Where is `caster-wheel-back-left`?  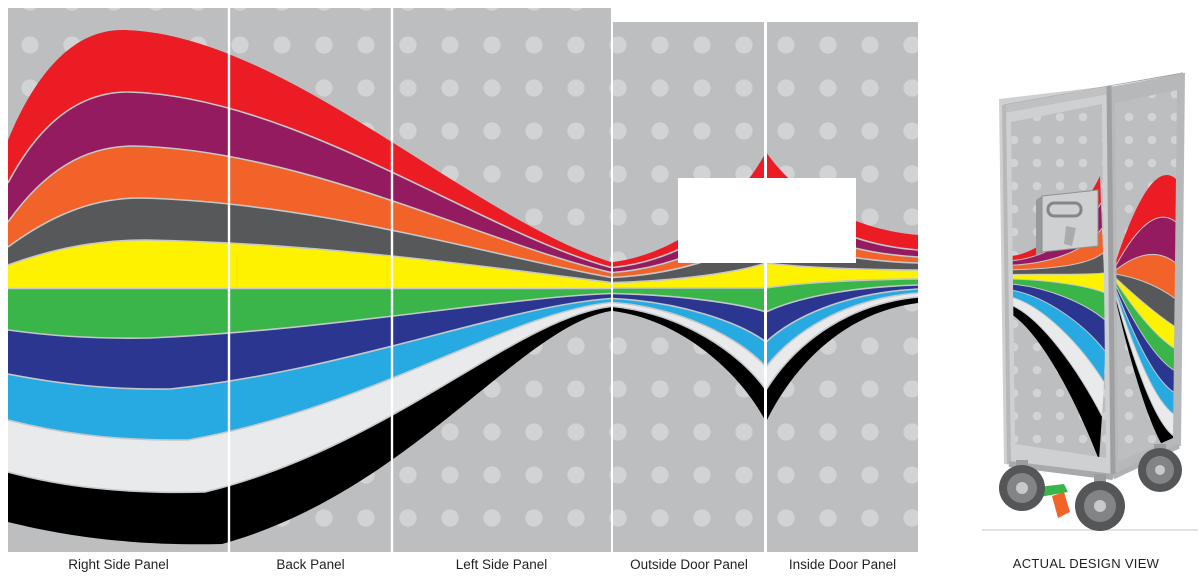 caster-wheel-back-left is located at coordinates (1022, 485).